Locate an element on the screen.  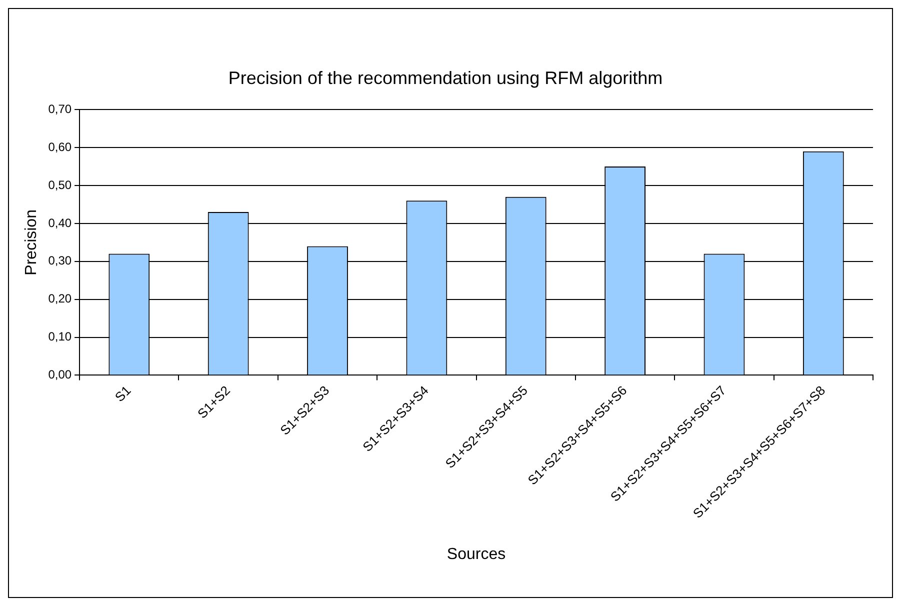
y-tick-label: 0,20 is located at coordinates (60, 299).